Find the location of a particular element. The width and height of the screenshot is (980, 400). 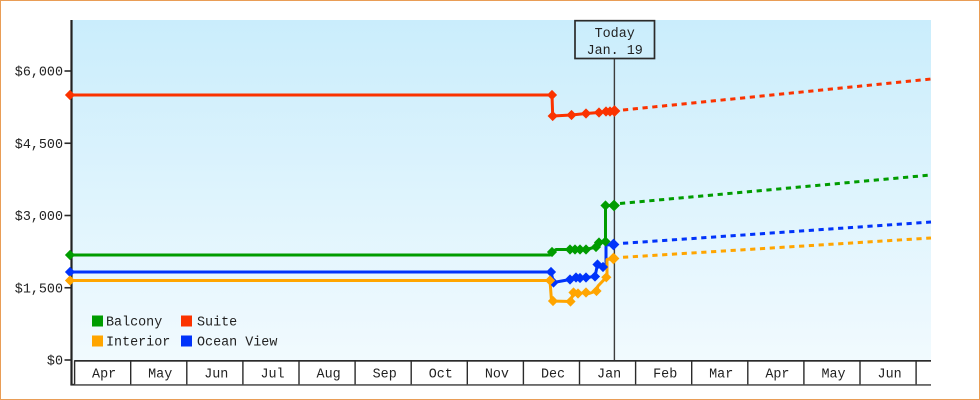

svg-text: Balcony is located at coordinates (134, 323).